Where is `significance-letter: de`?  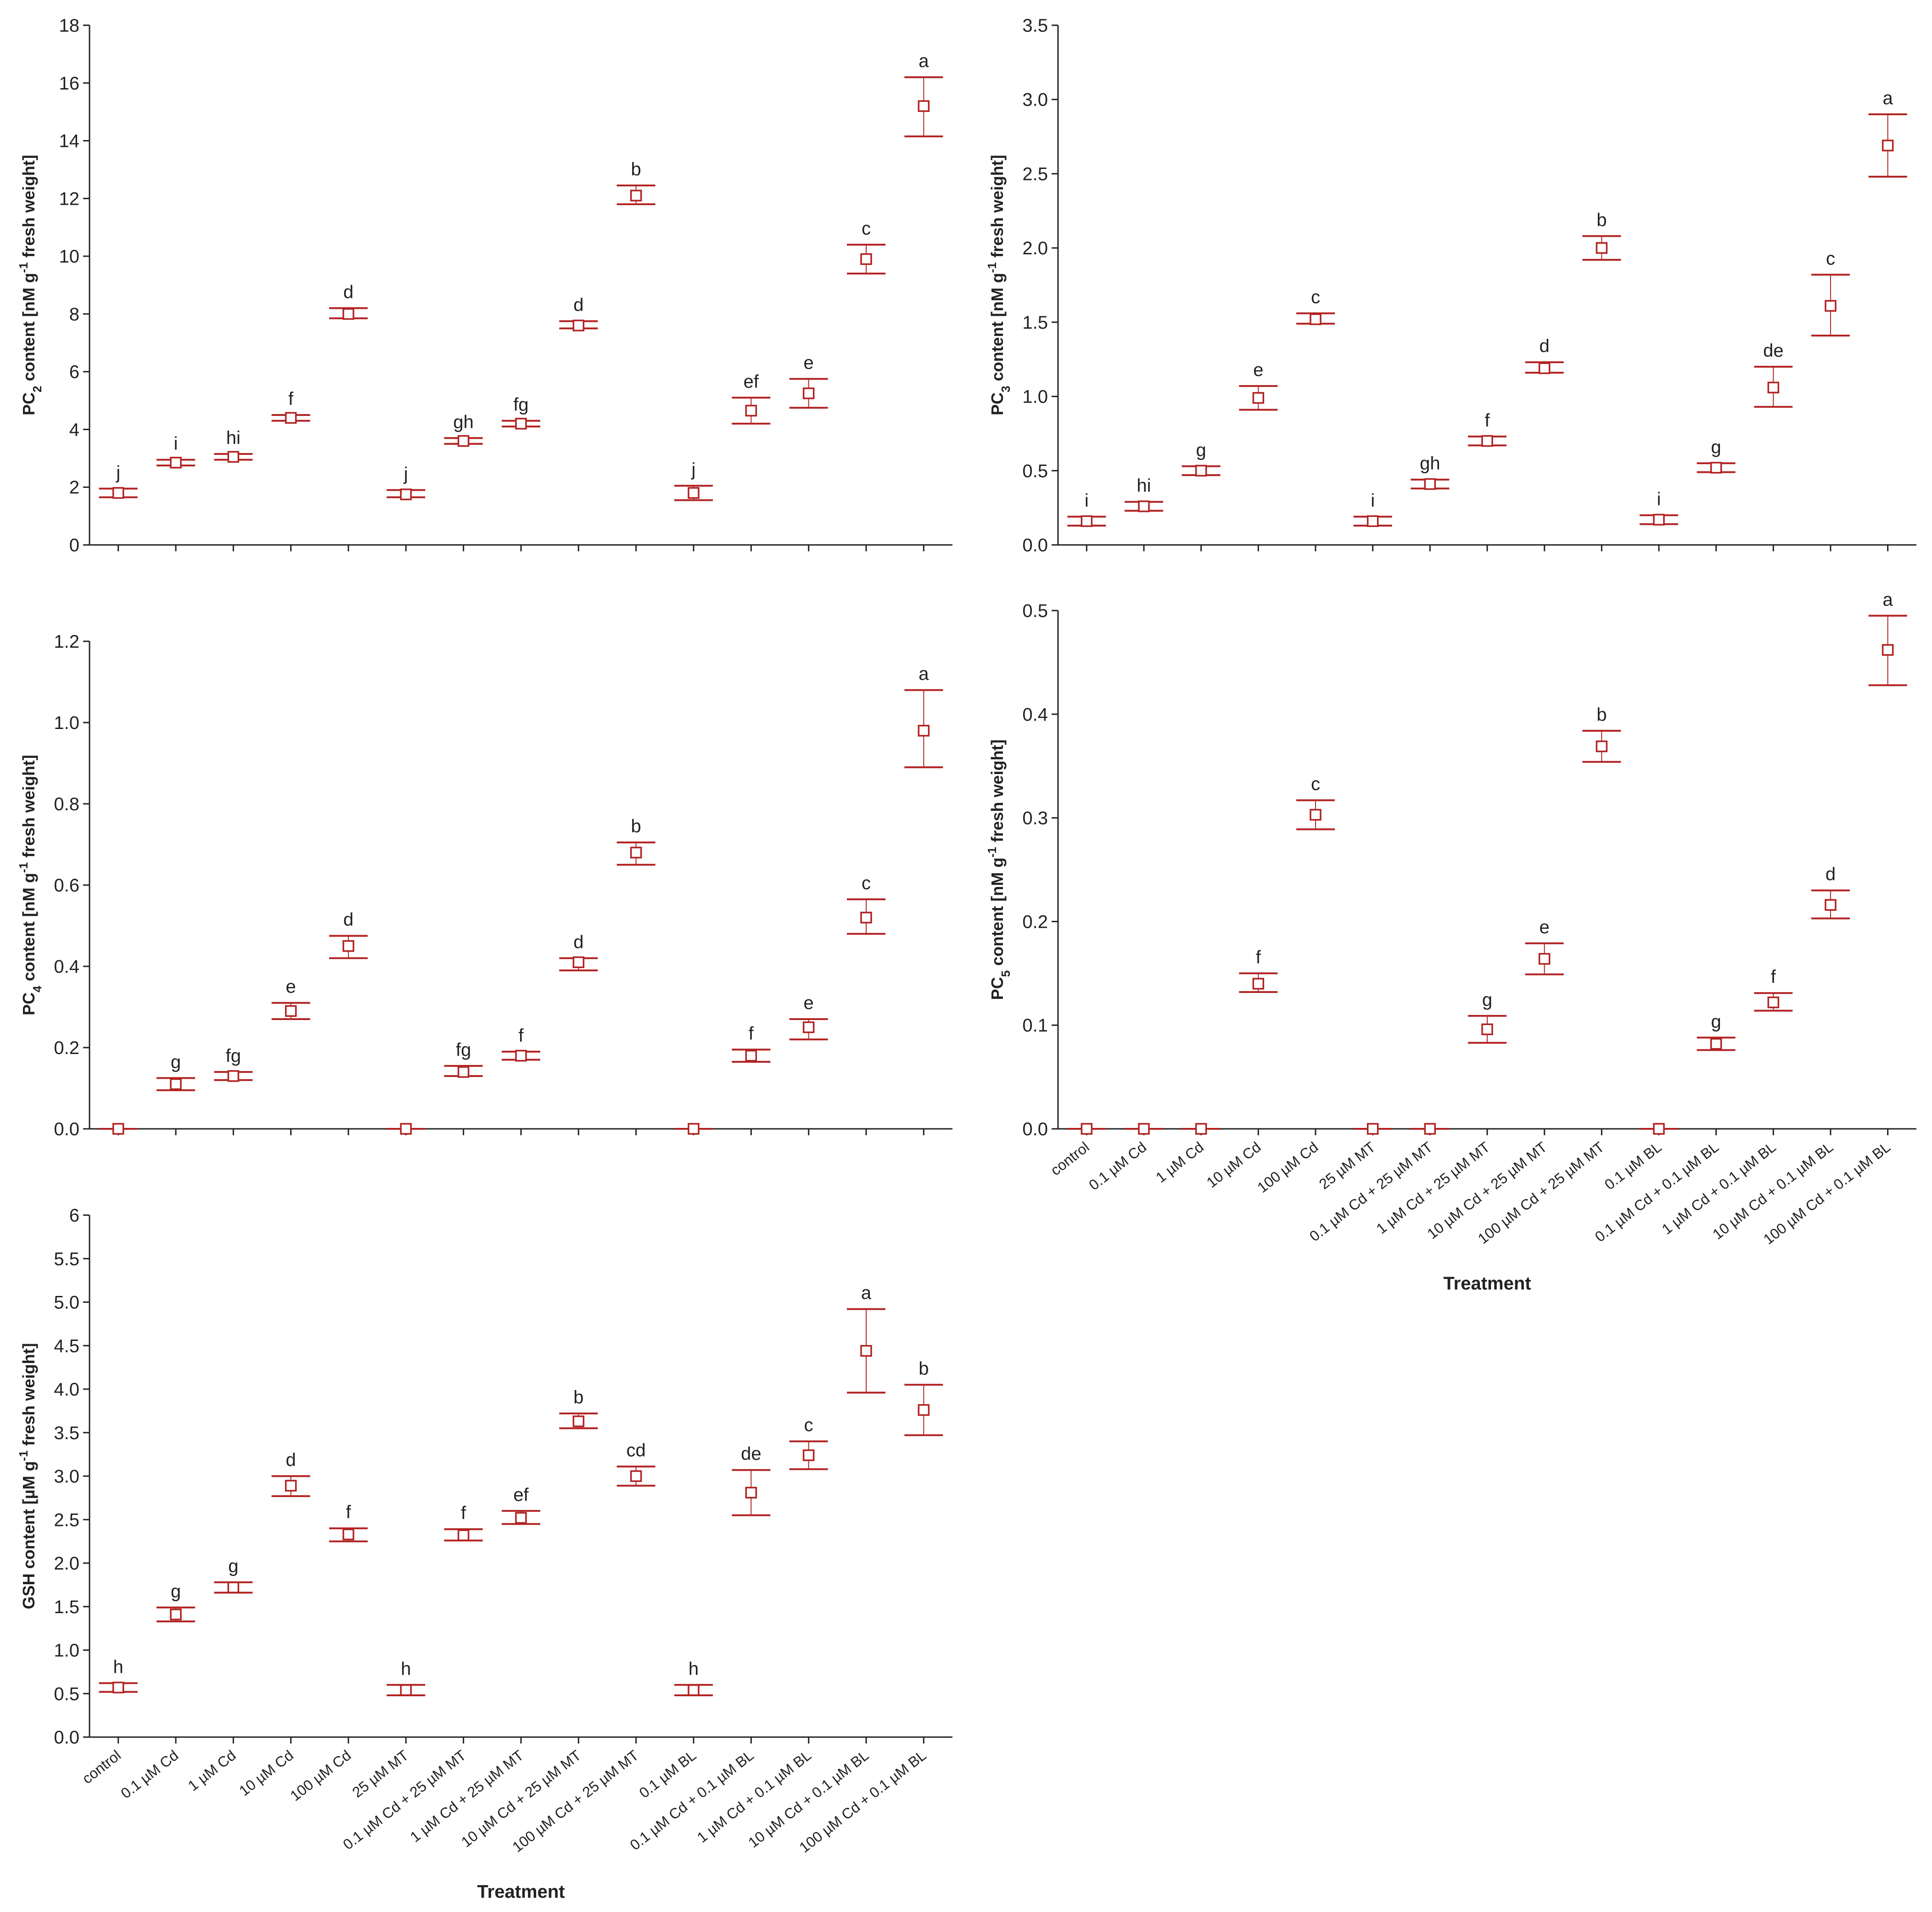 significance-letter: de is located at coordinates (751, 1454).